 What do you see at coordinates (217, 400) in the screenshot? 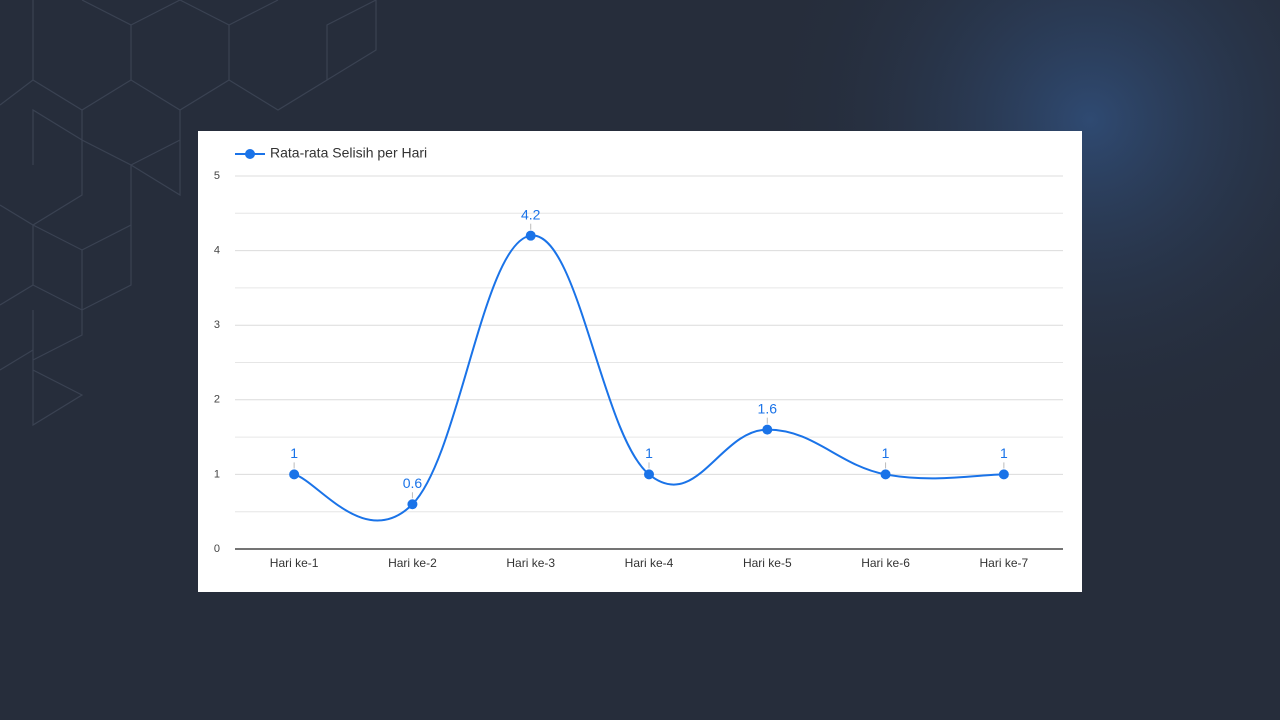
I see `y-tick-label: 2` at bounding box center [217, 400].